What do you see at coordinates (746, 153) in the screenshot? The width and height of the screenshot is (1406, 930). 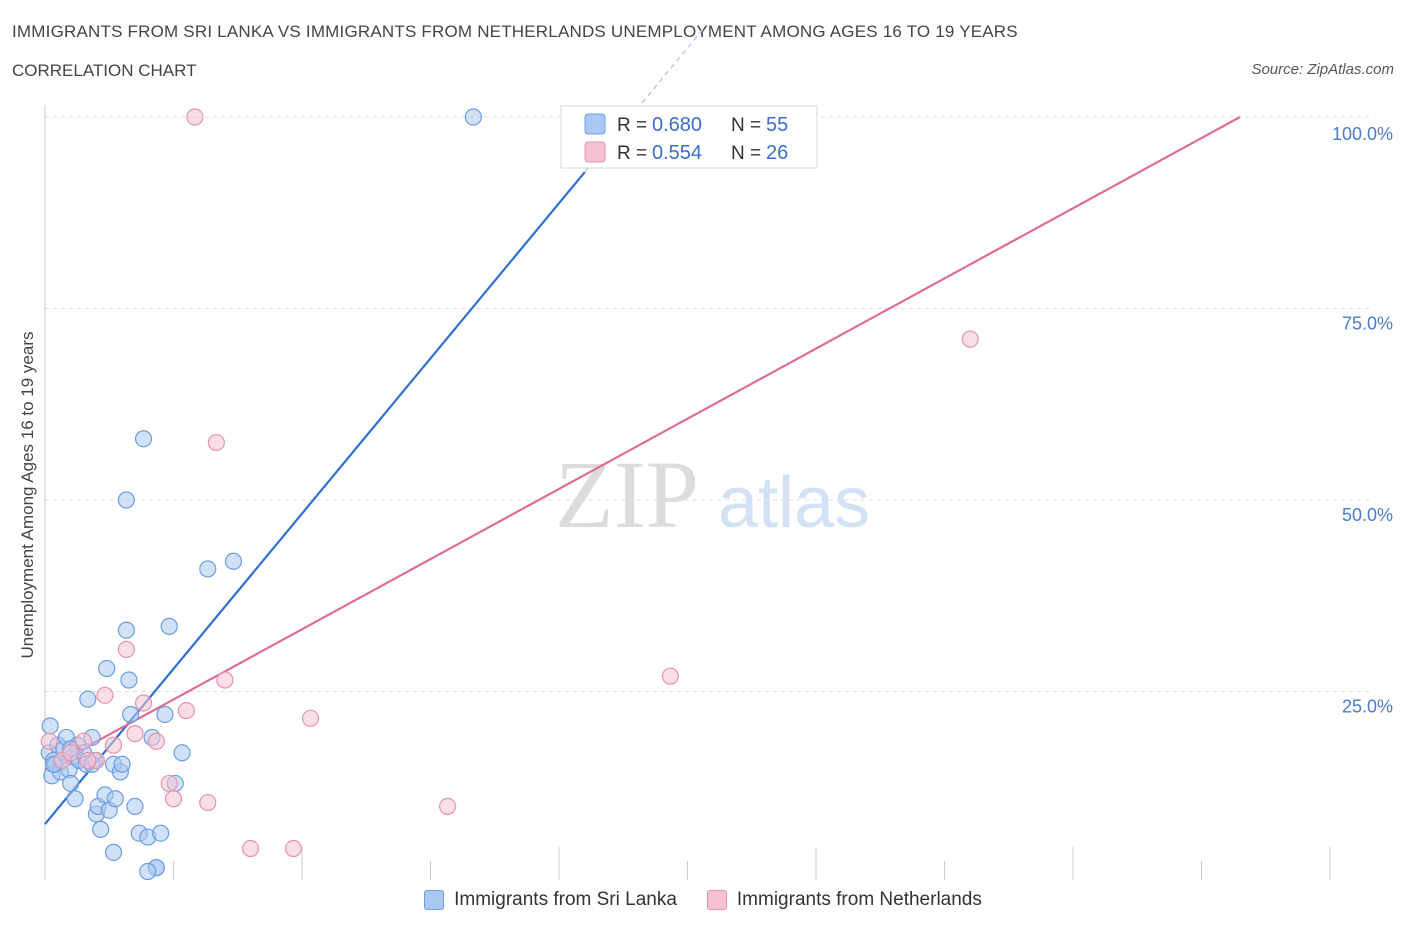 I see `legend-n-label-2: N =` at bounding box center [746, 153].